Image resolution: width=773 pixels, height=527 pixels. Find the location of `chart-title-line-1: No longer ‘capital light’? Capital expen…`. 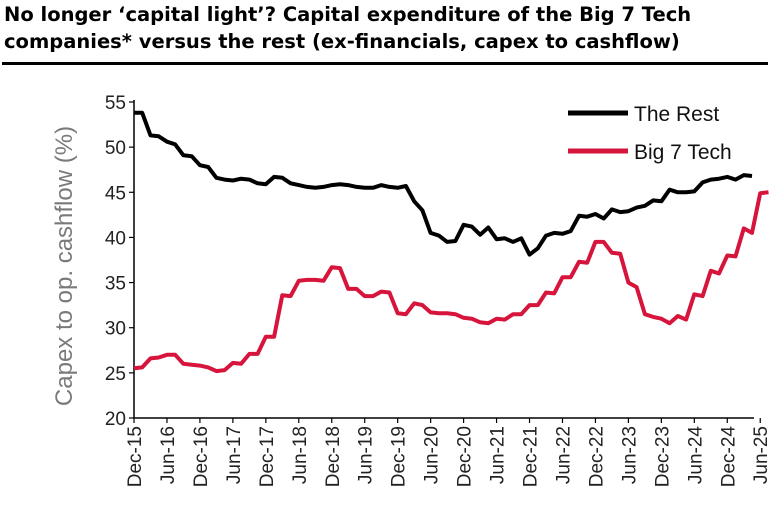

chart-title-line-1: No longer ‘capital light’? Capital expen… is located at coordinates (348, 14).